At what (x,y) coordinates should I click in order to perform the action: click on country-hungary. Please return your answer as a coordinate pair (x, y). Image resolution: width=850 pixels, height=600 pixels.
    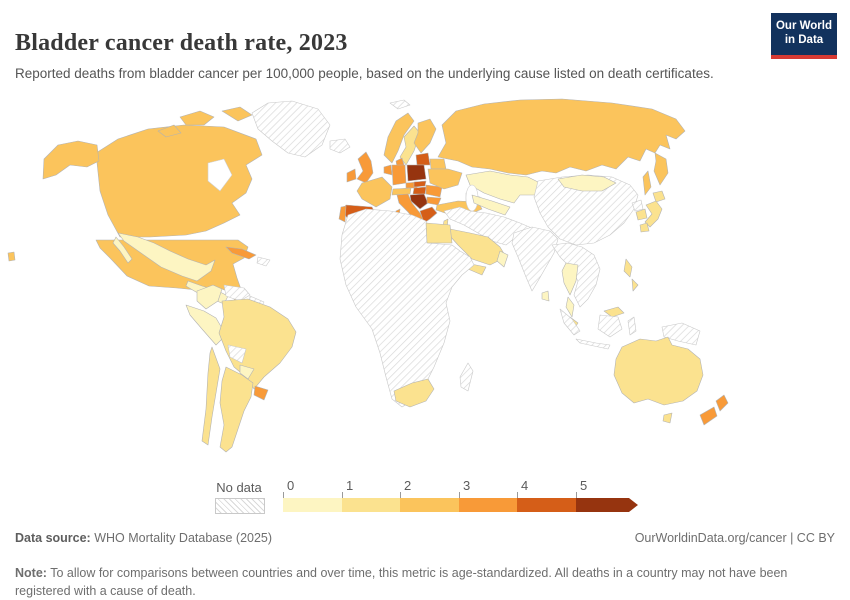
    Looking at the image, I should click on (419, 190).